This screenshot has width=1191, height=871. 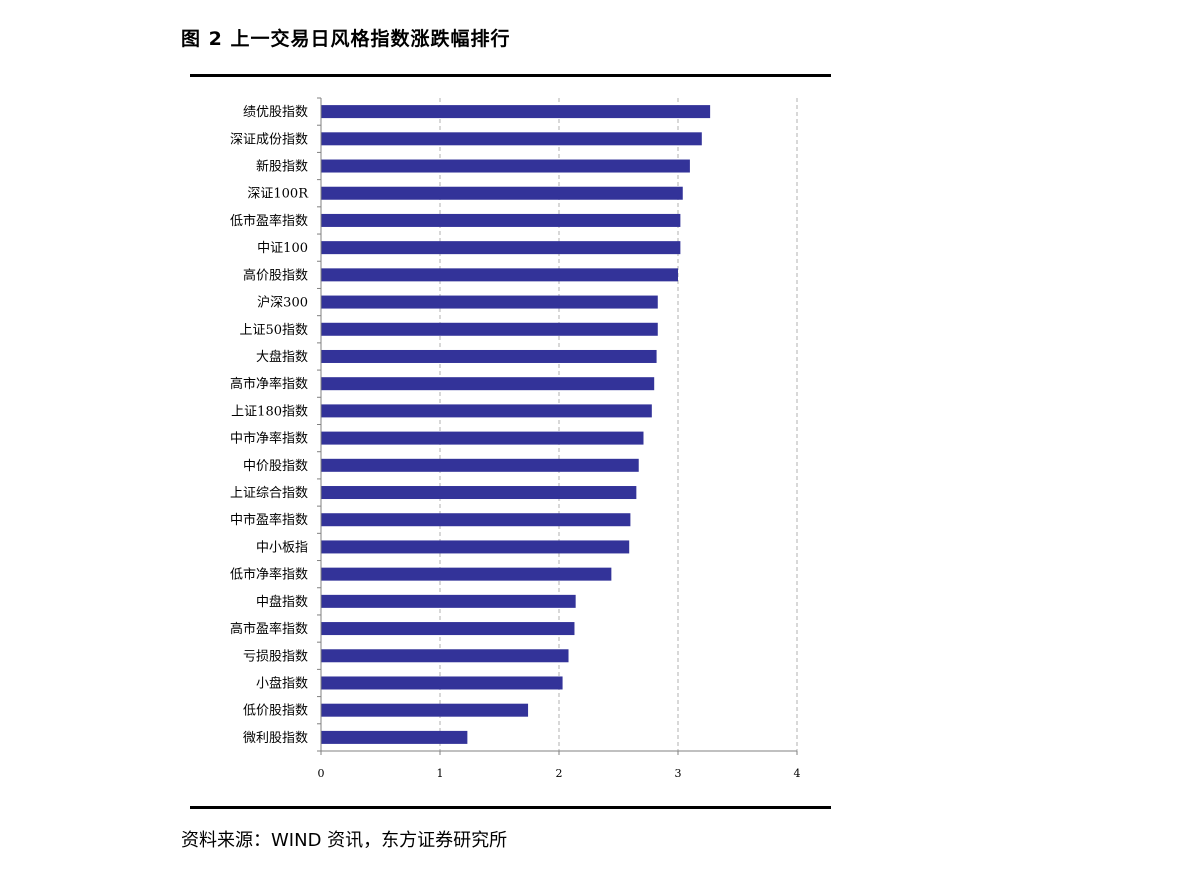 What do you see at coordinates (282, 357) in the screenshot?
I see `category-label: 大盘指数` at bounding box center [282, 357].